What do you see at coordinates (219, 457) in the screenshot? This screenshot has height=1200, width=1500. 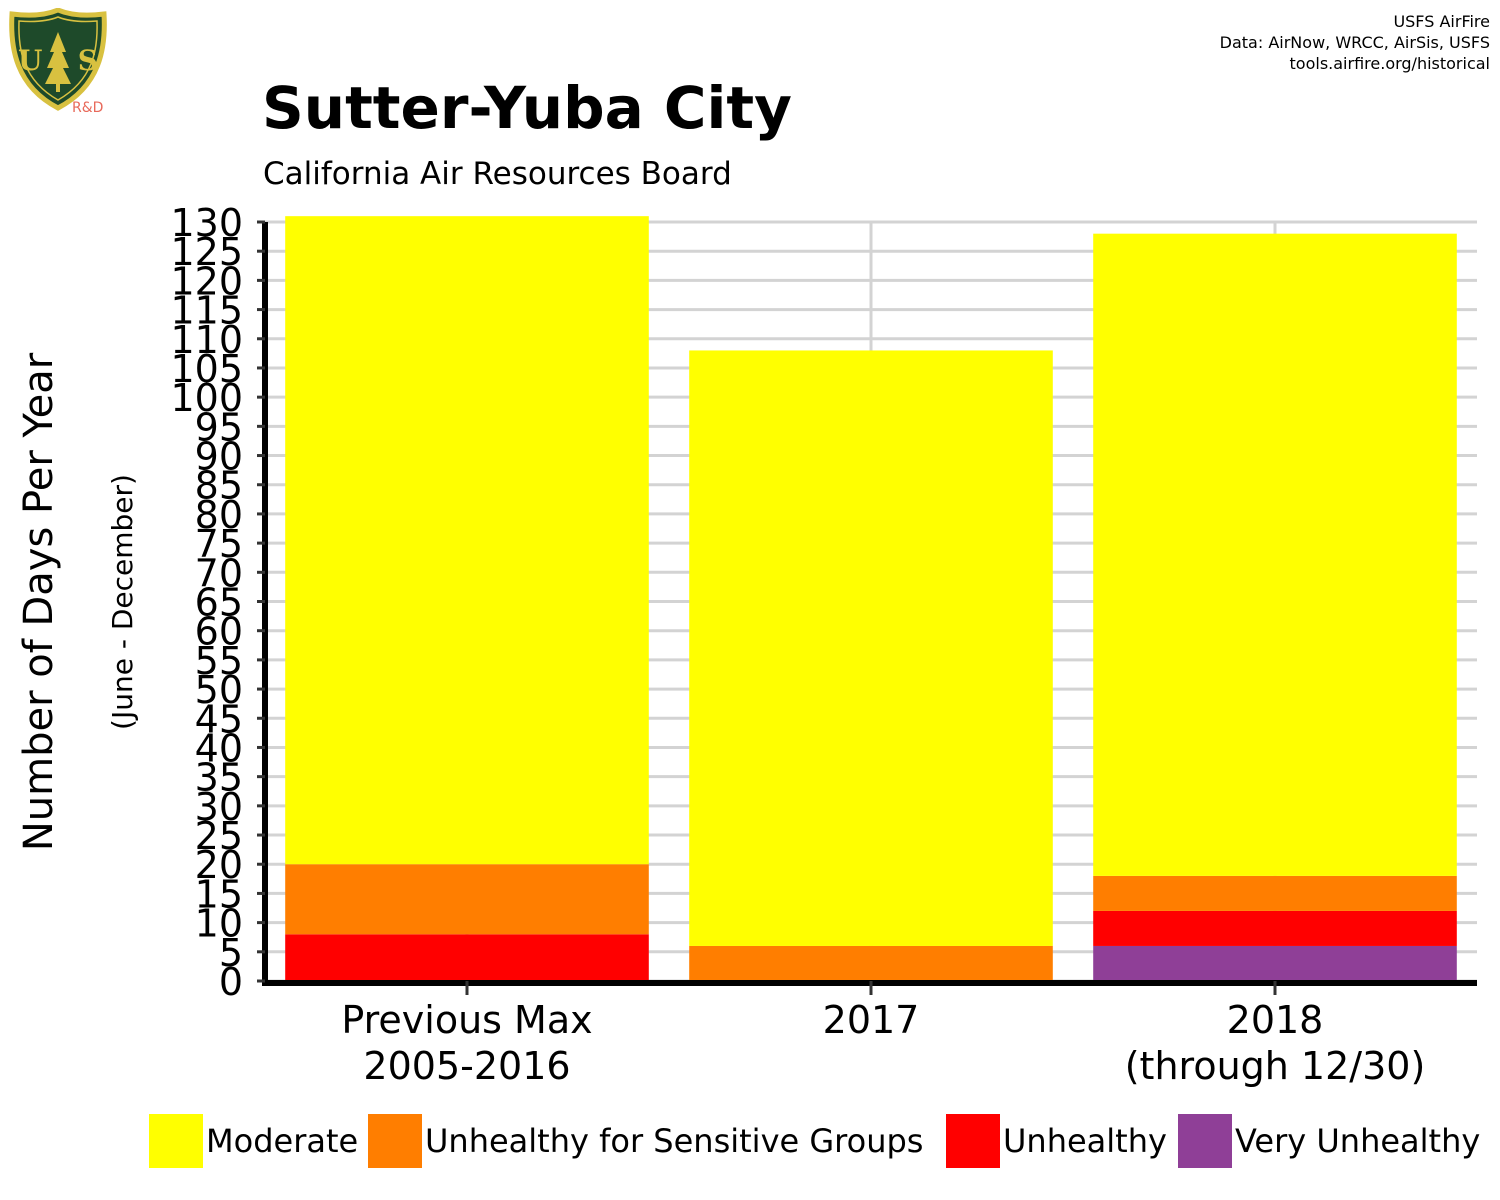 I see `y-tick-label: 90` at bounding box center [219, 457].